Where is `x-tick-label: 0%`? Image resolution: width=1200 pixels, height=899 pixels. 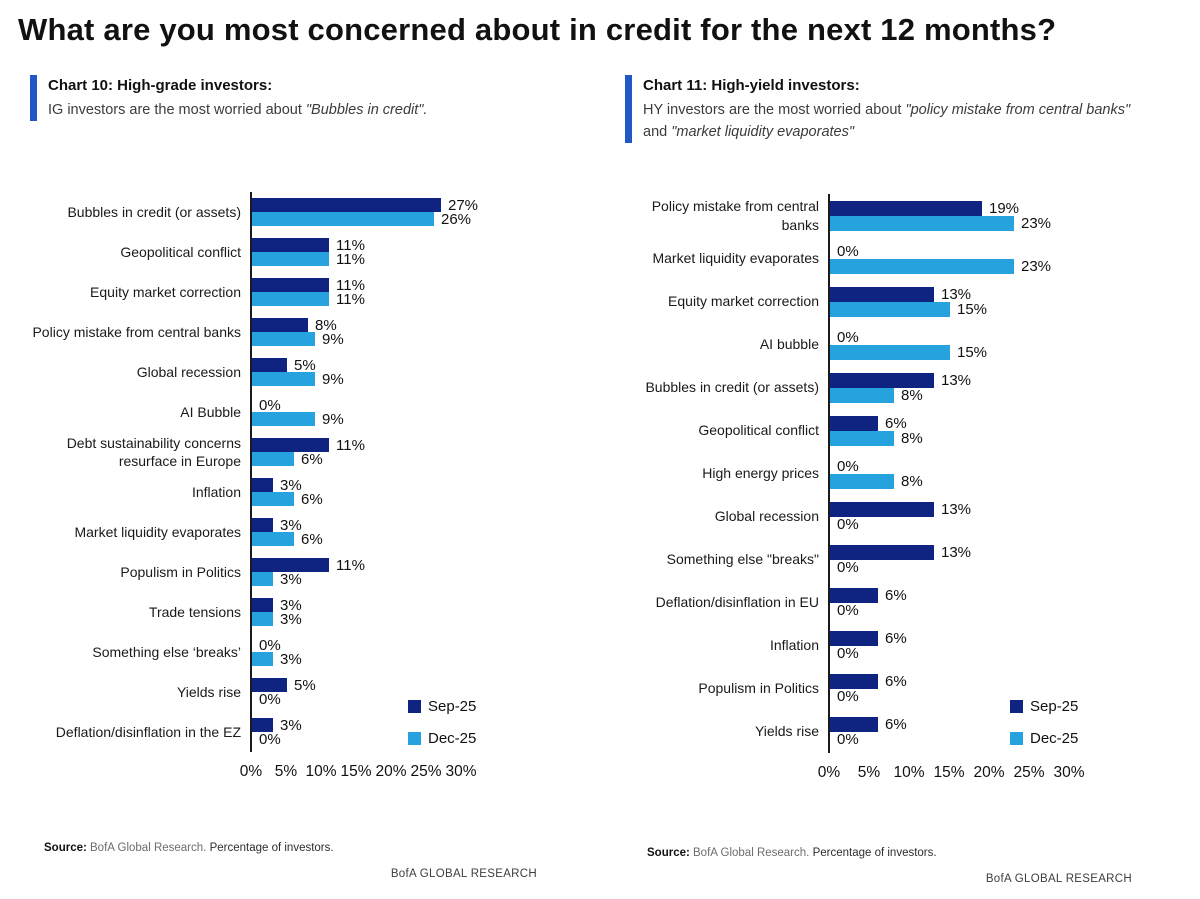
x-tick-label: 0% is located at coordinates (251, 771).